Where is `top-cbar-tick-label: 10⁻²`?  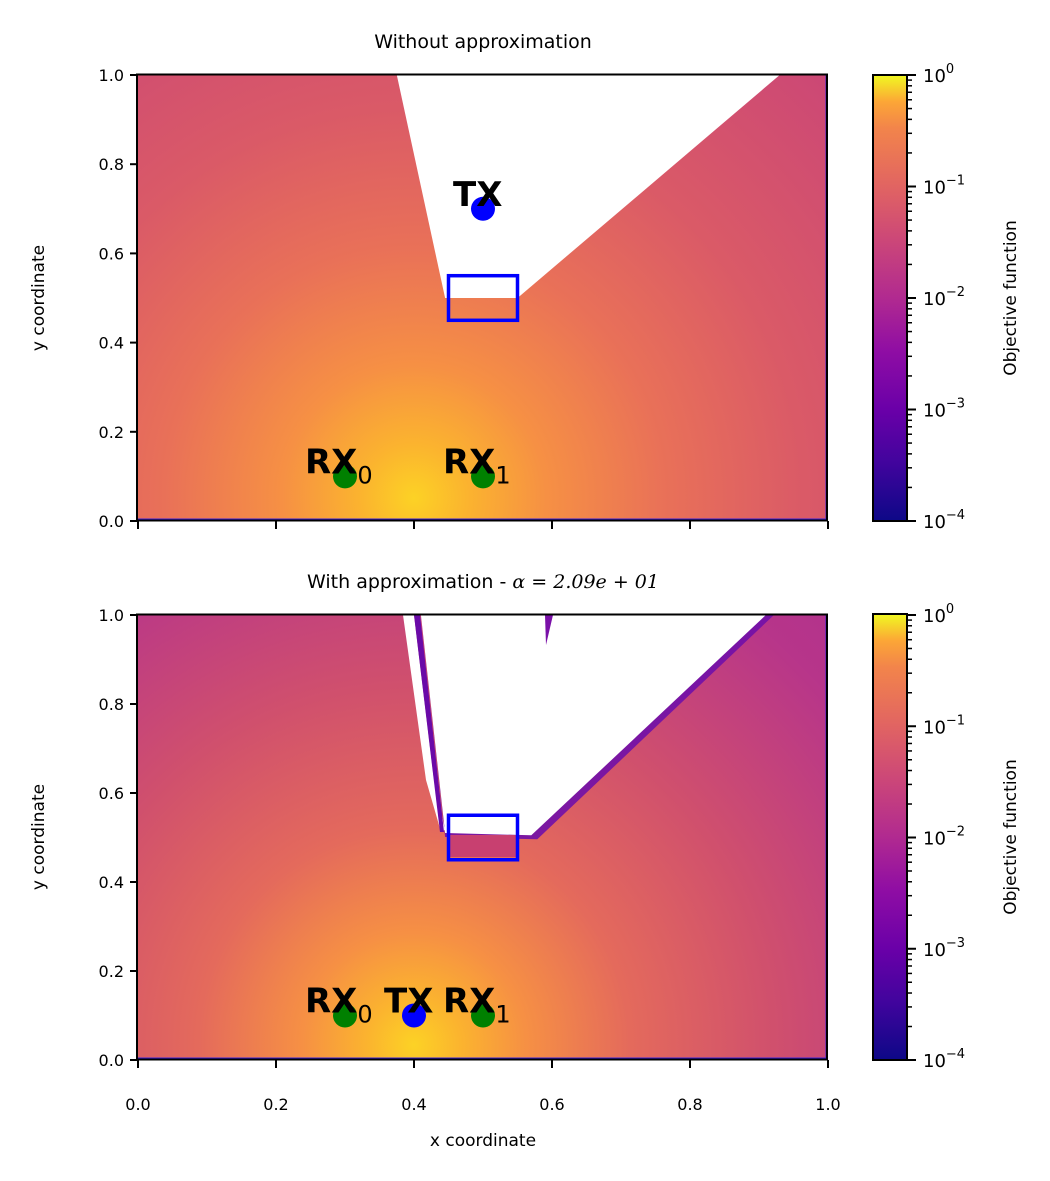
top-cbar-tick-label: 10⁻² is located at coordinates (944, 297).